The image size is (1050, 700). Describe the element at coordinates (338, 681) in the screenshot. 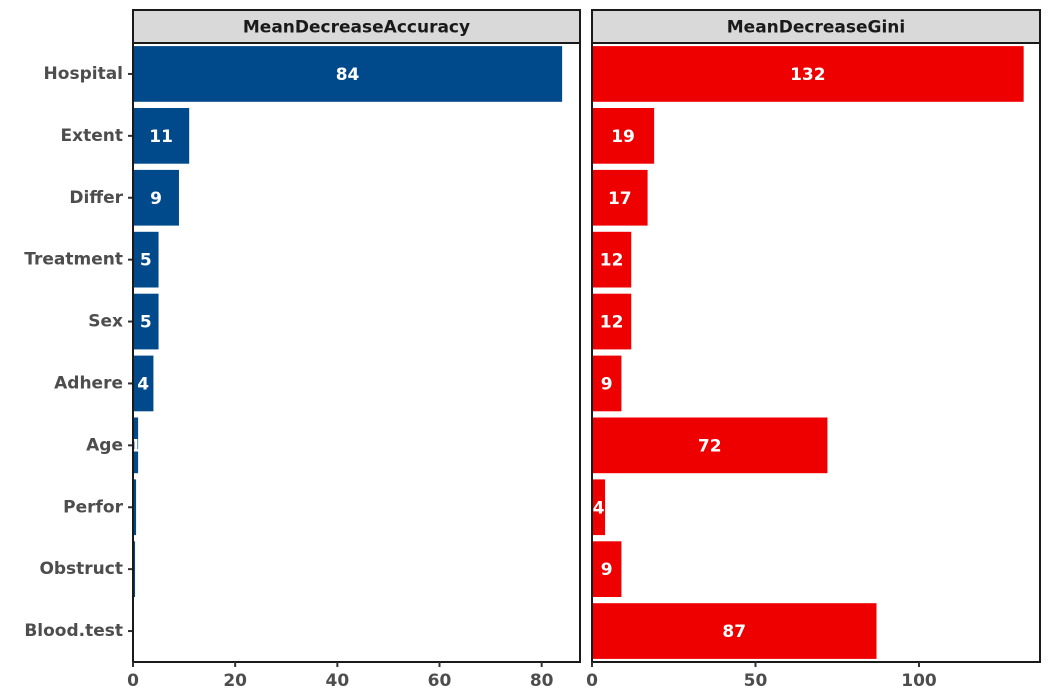

I see `x-tick-label-meandecreaseaccuracy: 40` at that location.